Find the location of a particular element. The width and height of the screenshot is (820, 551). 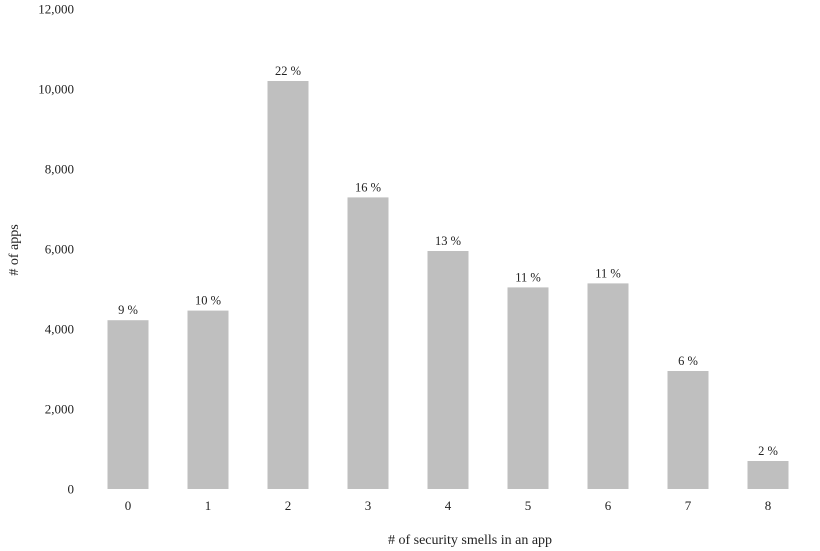

y-tick-label: 10,000 is located at coordinates (56, 89).